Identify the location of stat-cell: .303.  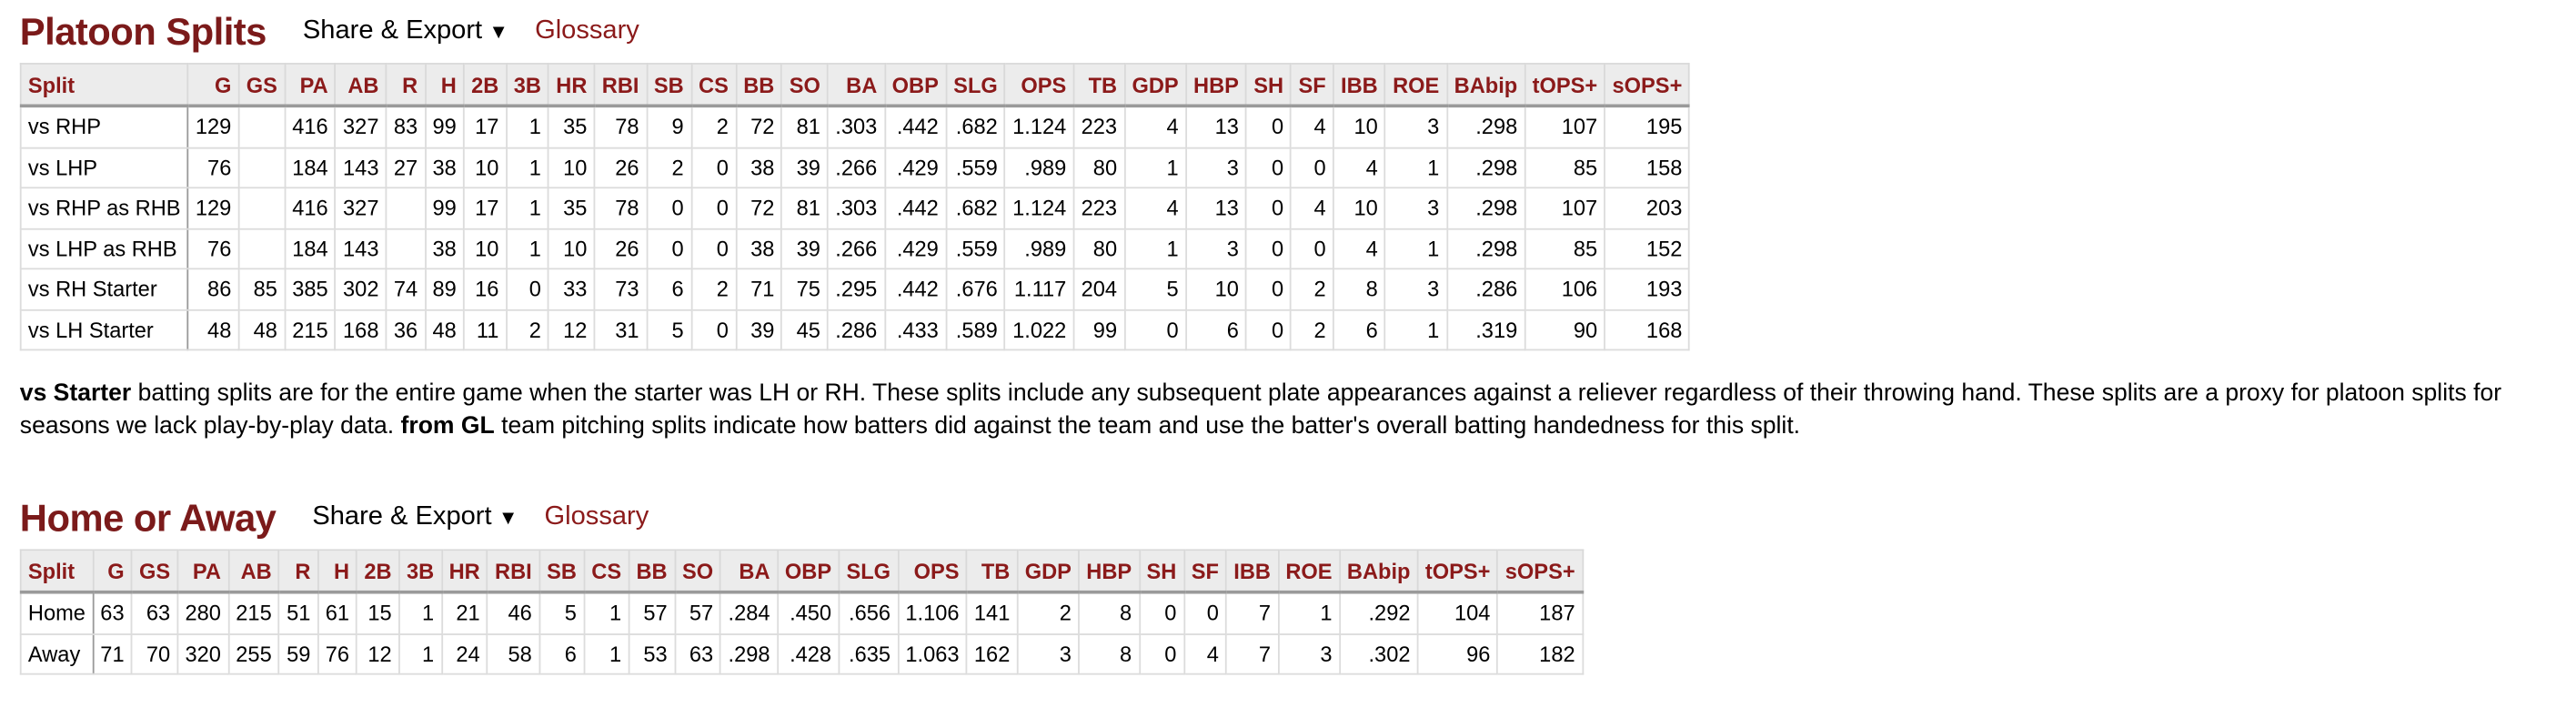
(856, 126).